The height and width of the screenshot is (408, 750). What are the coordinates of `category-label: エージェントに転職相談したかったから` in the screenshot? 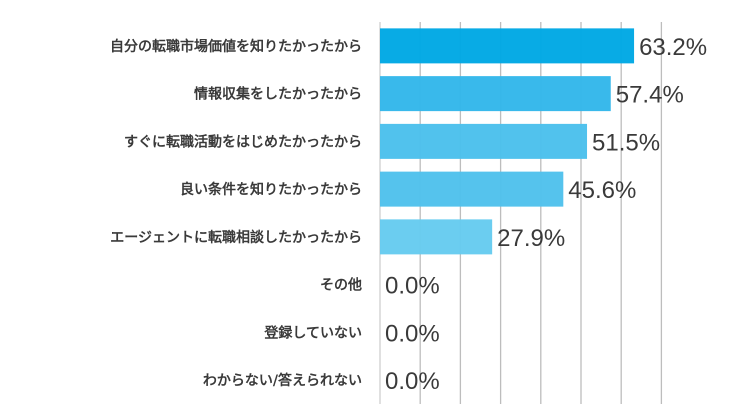 It's located at (236, 237).